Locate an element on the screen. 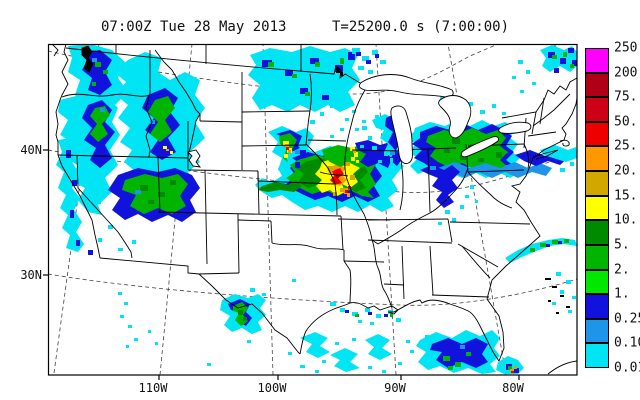 The width and height of the screenshot is (640, 400). title-datetime: 07:00Z Tue 28 May 2013 is located at coordinates (194, 27).